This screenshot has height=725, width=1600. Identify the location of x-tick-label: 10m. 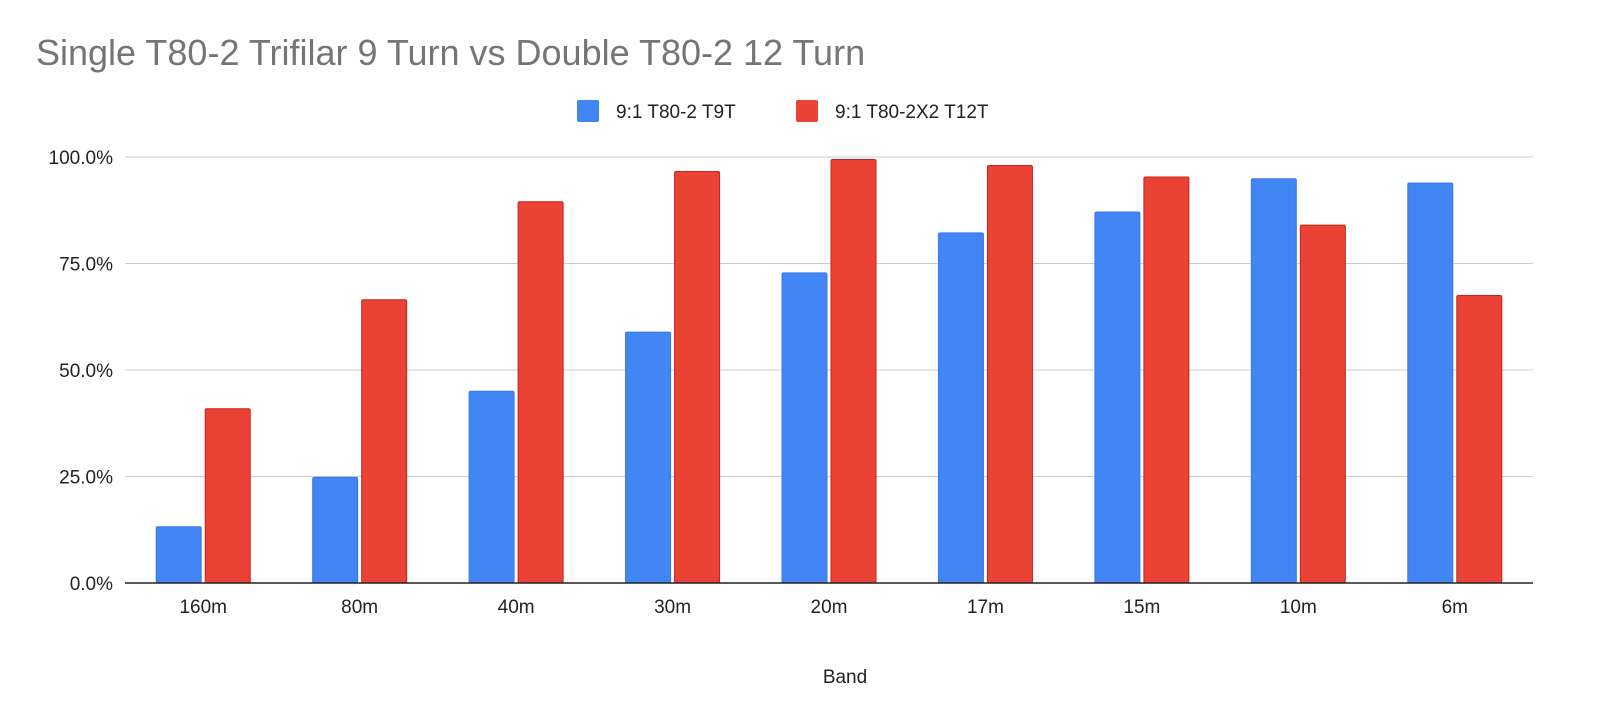
(1298, 607).